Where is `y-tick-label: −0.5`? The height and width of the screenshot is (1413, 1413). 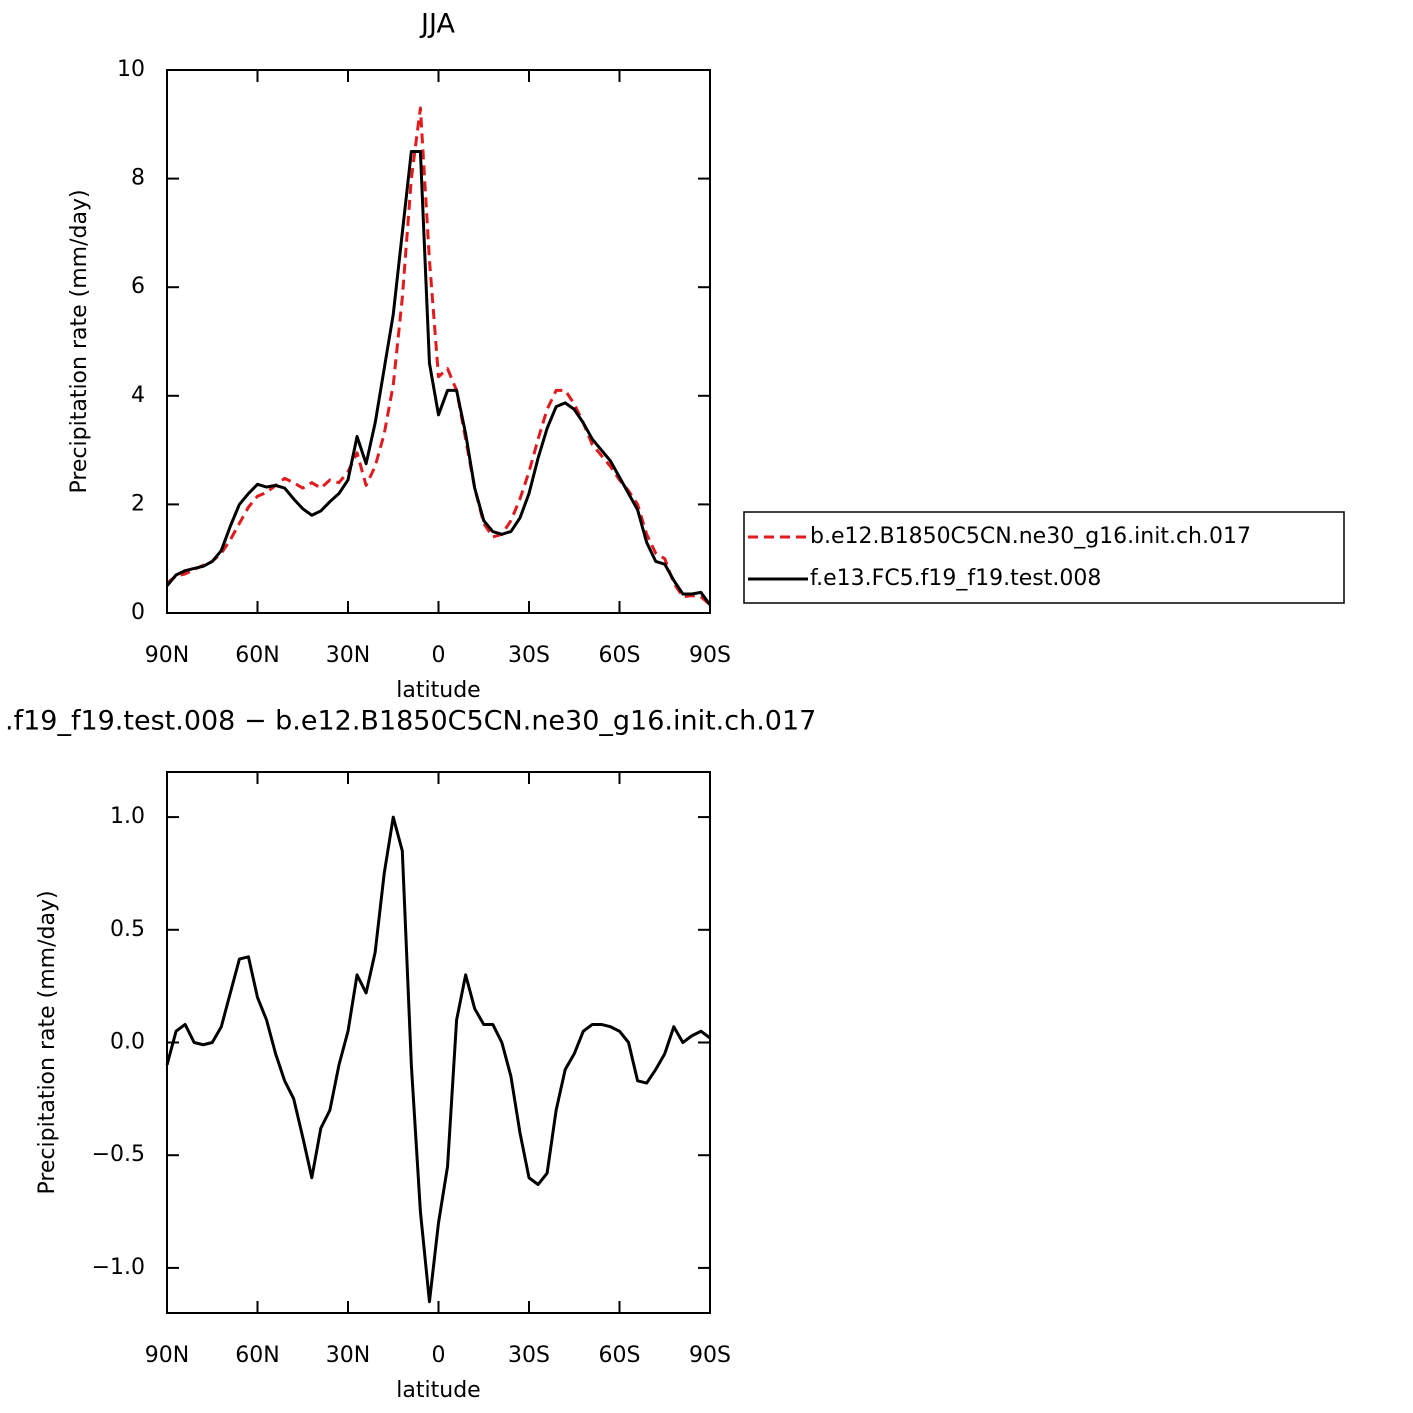
y-tick-label: −0.5 is located at coordinates (118, 1154).